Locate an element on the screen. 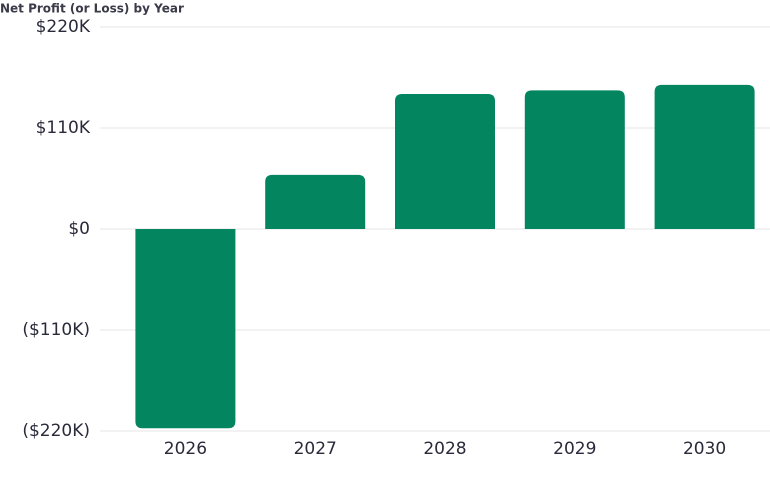  x-tick-label: 2027 is located at coordinates (315, 449).